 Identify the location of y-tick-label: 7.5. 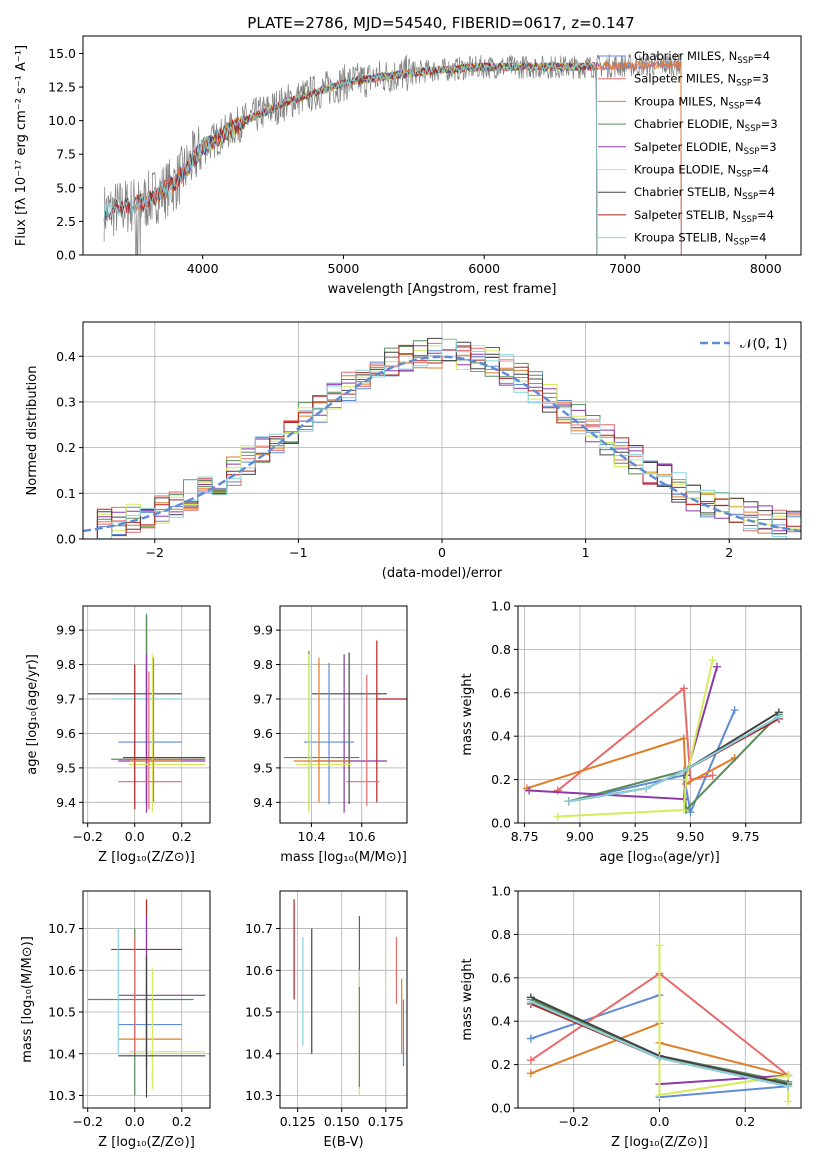
(66, 154).